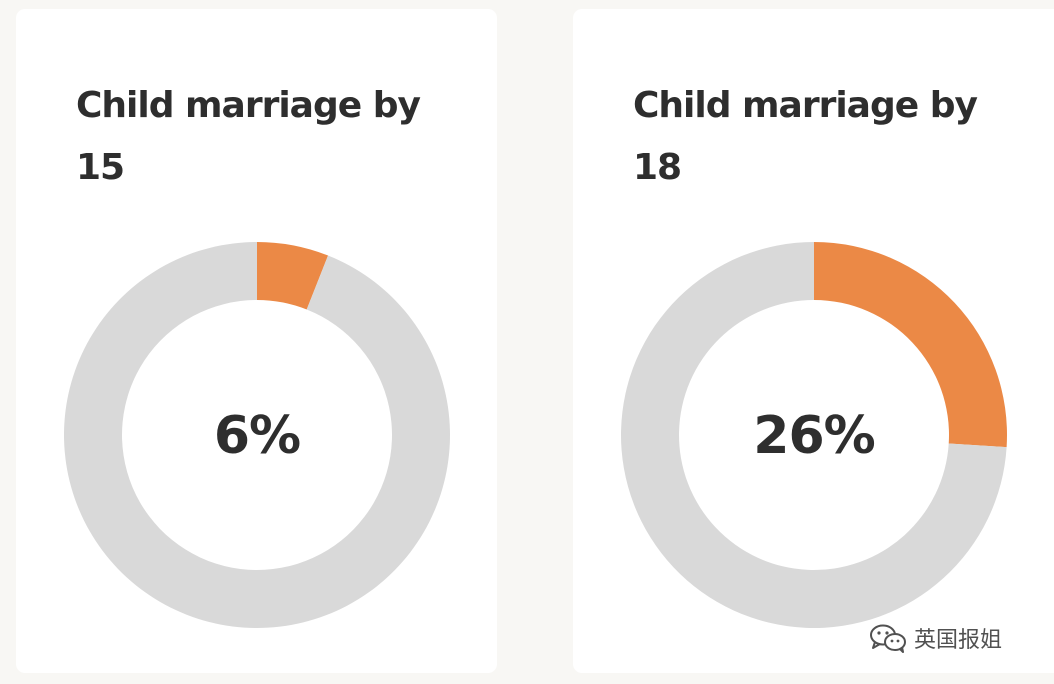 Image resolution: width=1054 pixels, height=684 pixels. I want to click on chart-title: Child marriage by 15, so click(248, 136).